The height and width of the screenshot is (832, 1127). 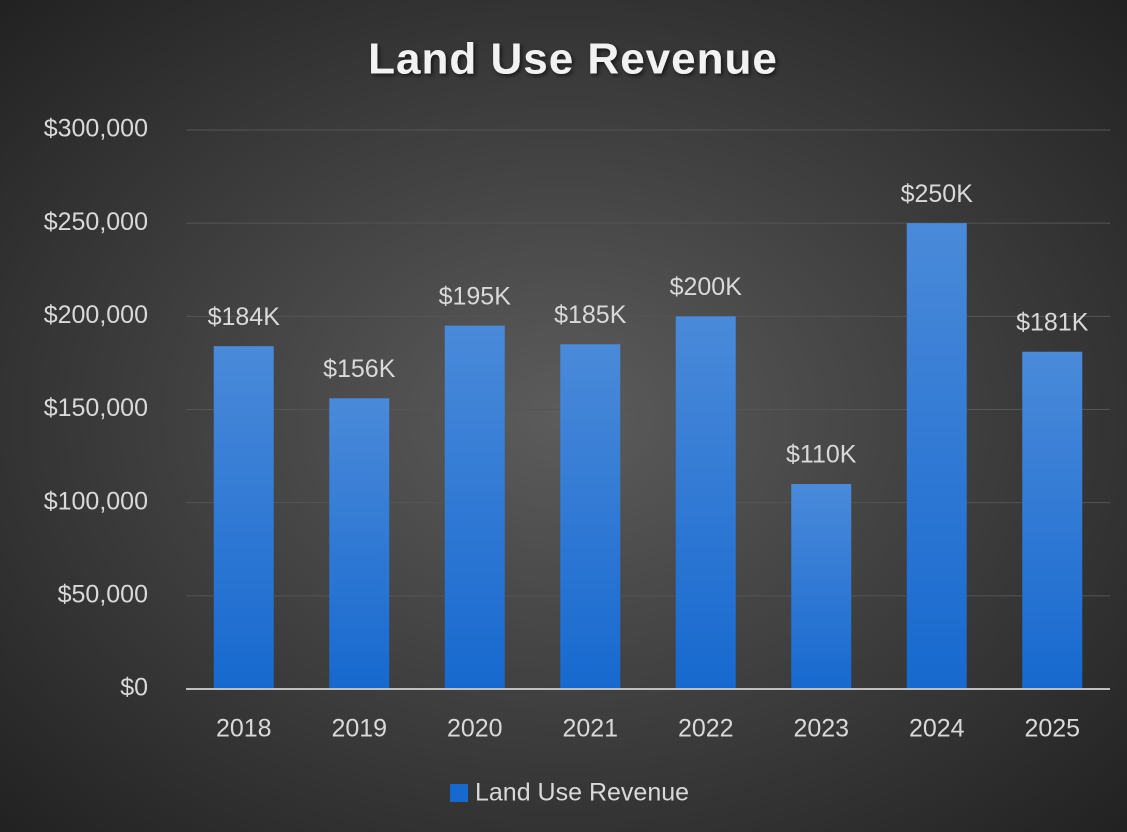 What do you see at coordinates (706, 729) in the screenshot?
I see `x-tick-label: 2022` at bounding box center [706, 729].